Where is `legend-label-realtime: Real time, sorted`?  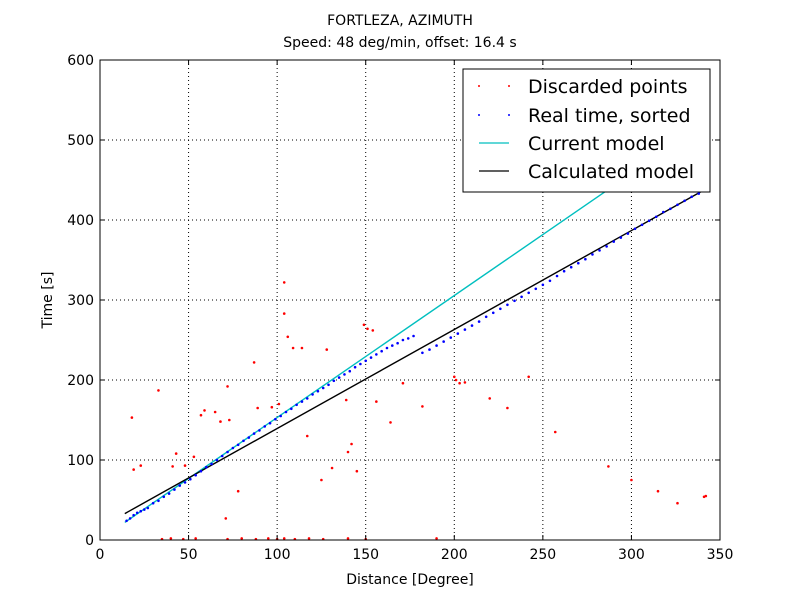 legend-label-realtime: Real time, sorted is located at coordinates (609, 116).